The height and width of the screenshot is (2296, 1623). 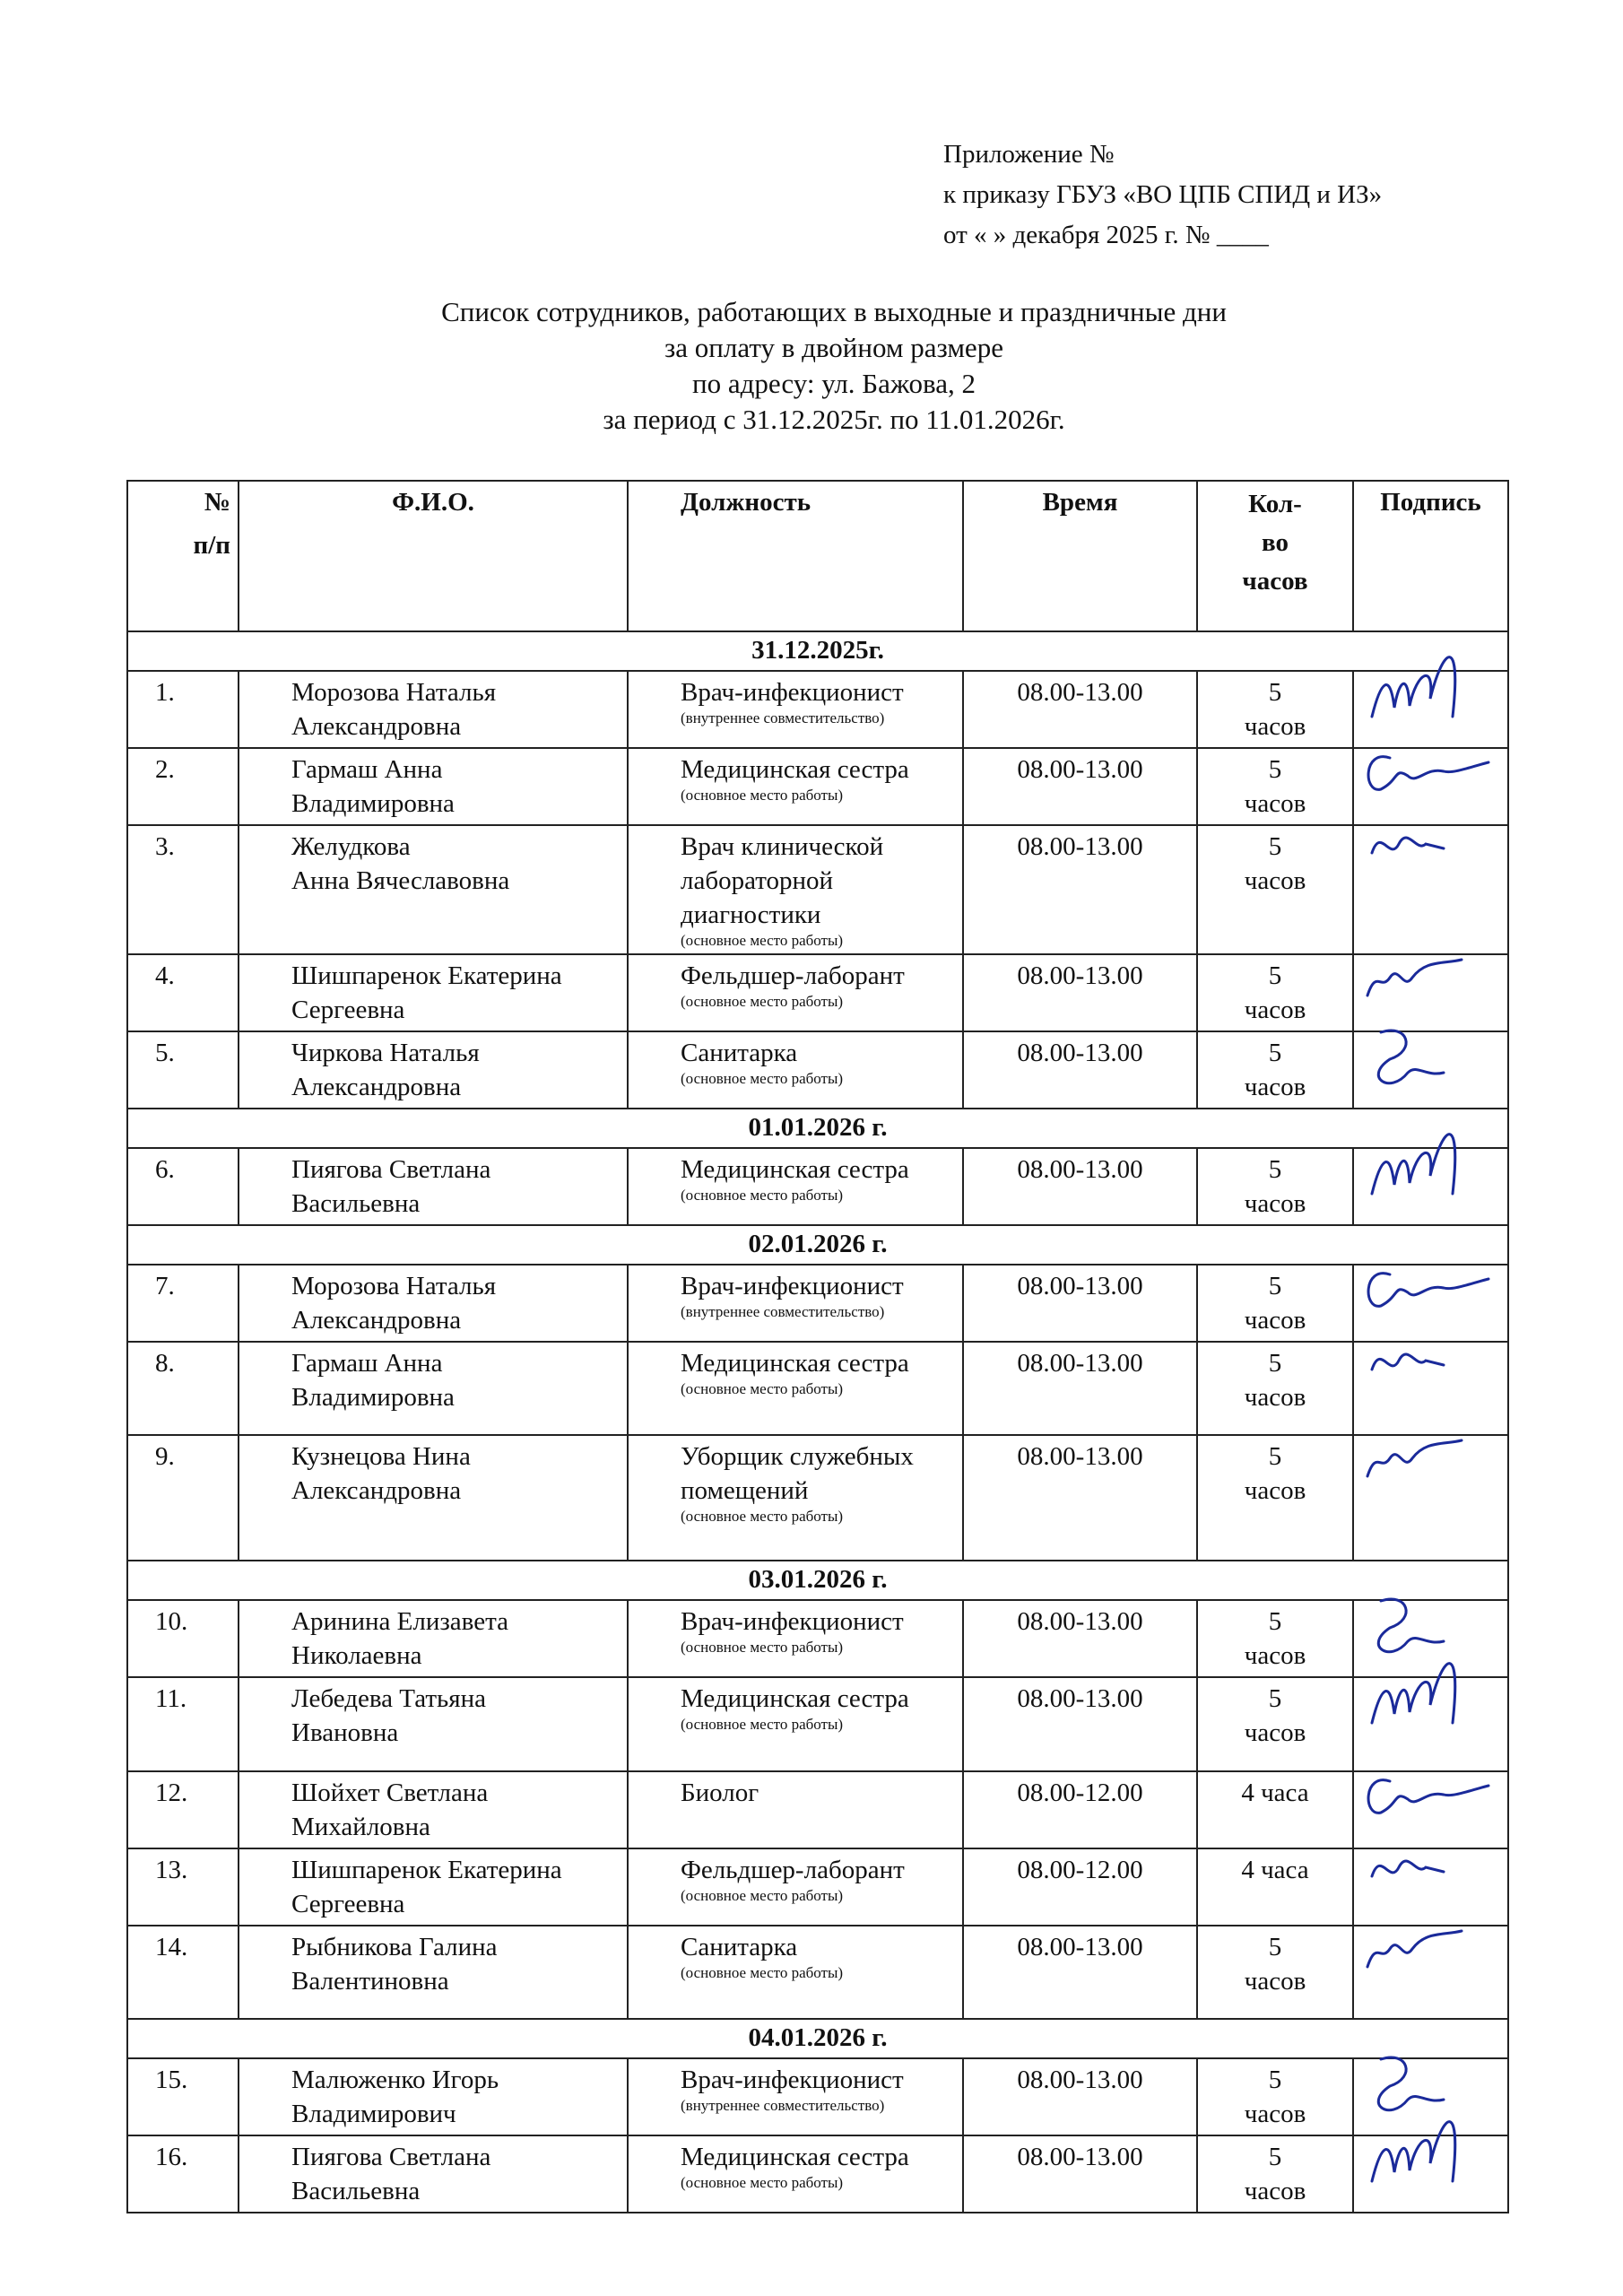 I want to click on header-hours: Кол-во часов, so click(x=1275, y=556).